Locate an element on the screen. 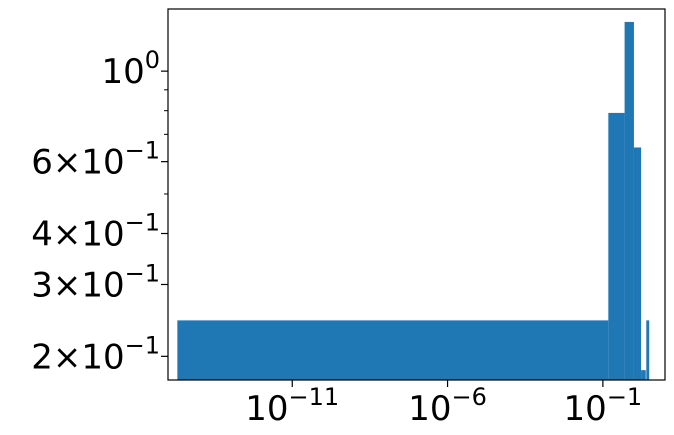  y-tick-label: 3×10⁻¹ is located at coordinates (95, 282).